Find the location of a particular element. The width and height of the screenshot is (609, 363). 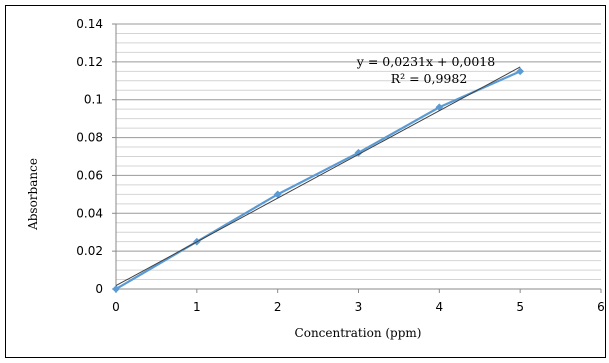

y-tick-label: 0 is located at coordinates (99, 289).